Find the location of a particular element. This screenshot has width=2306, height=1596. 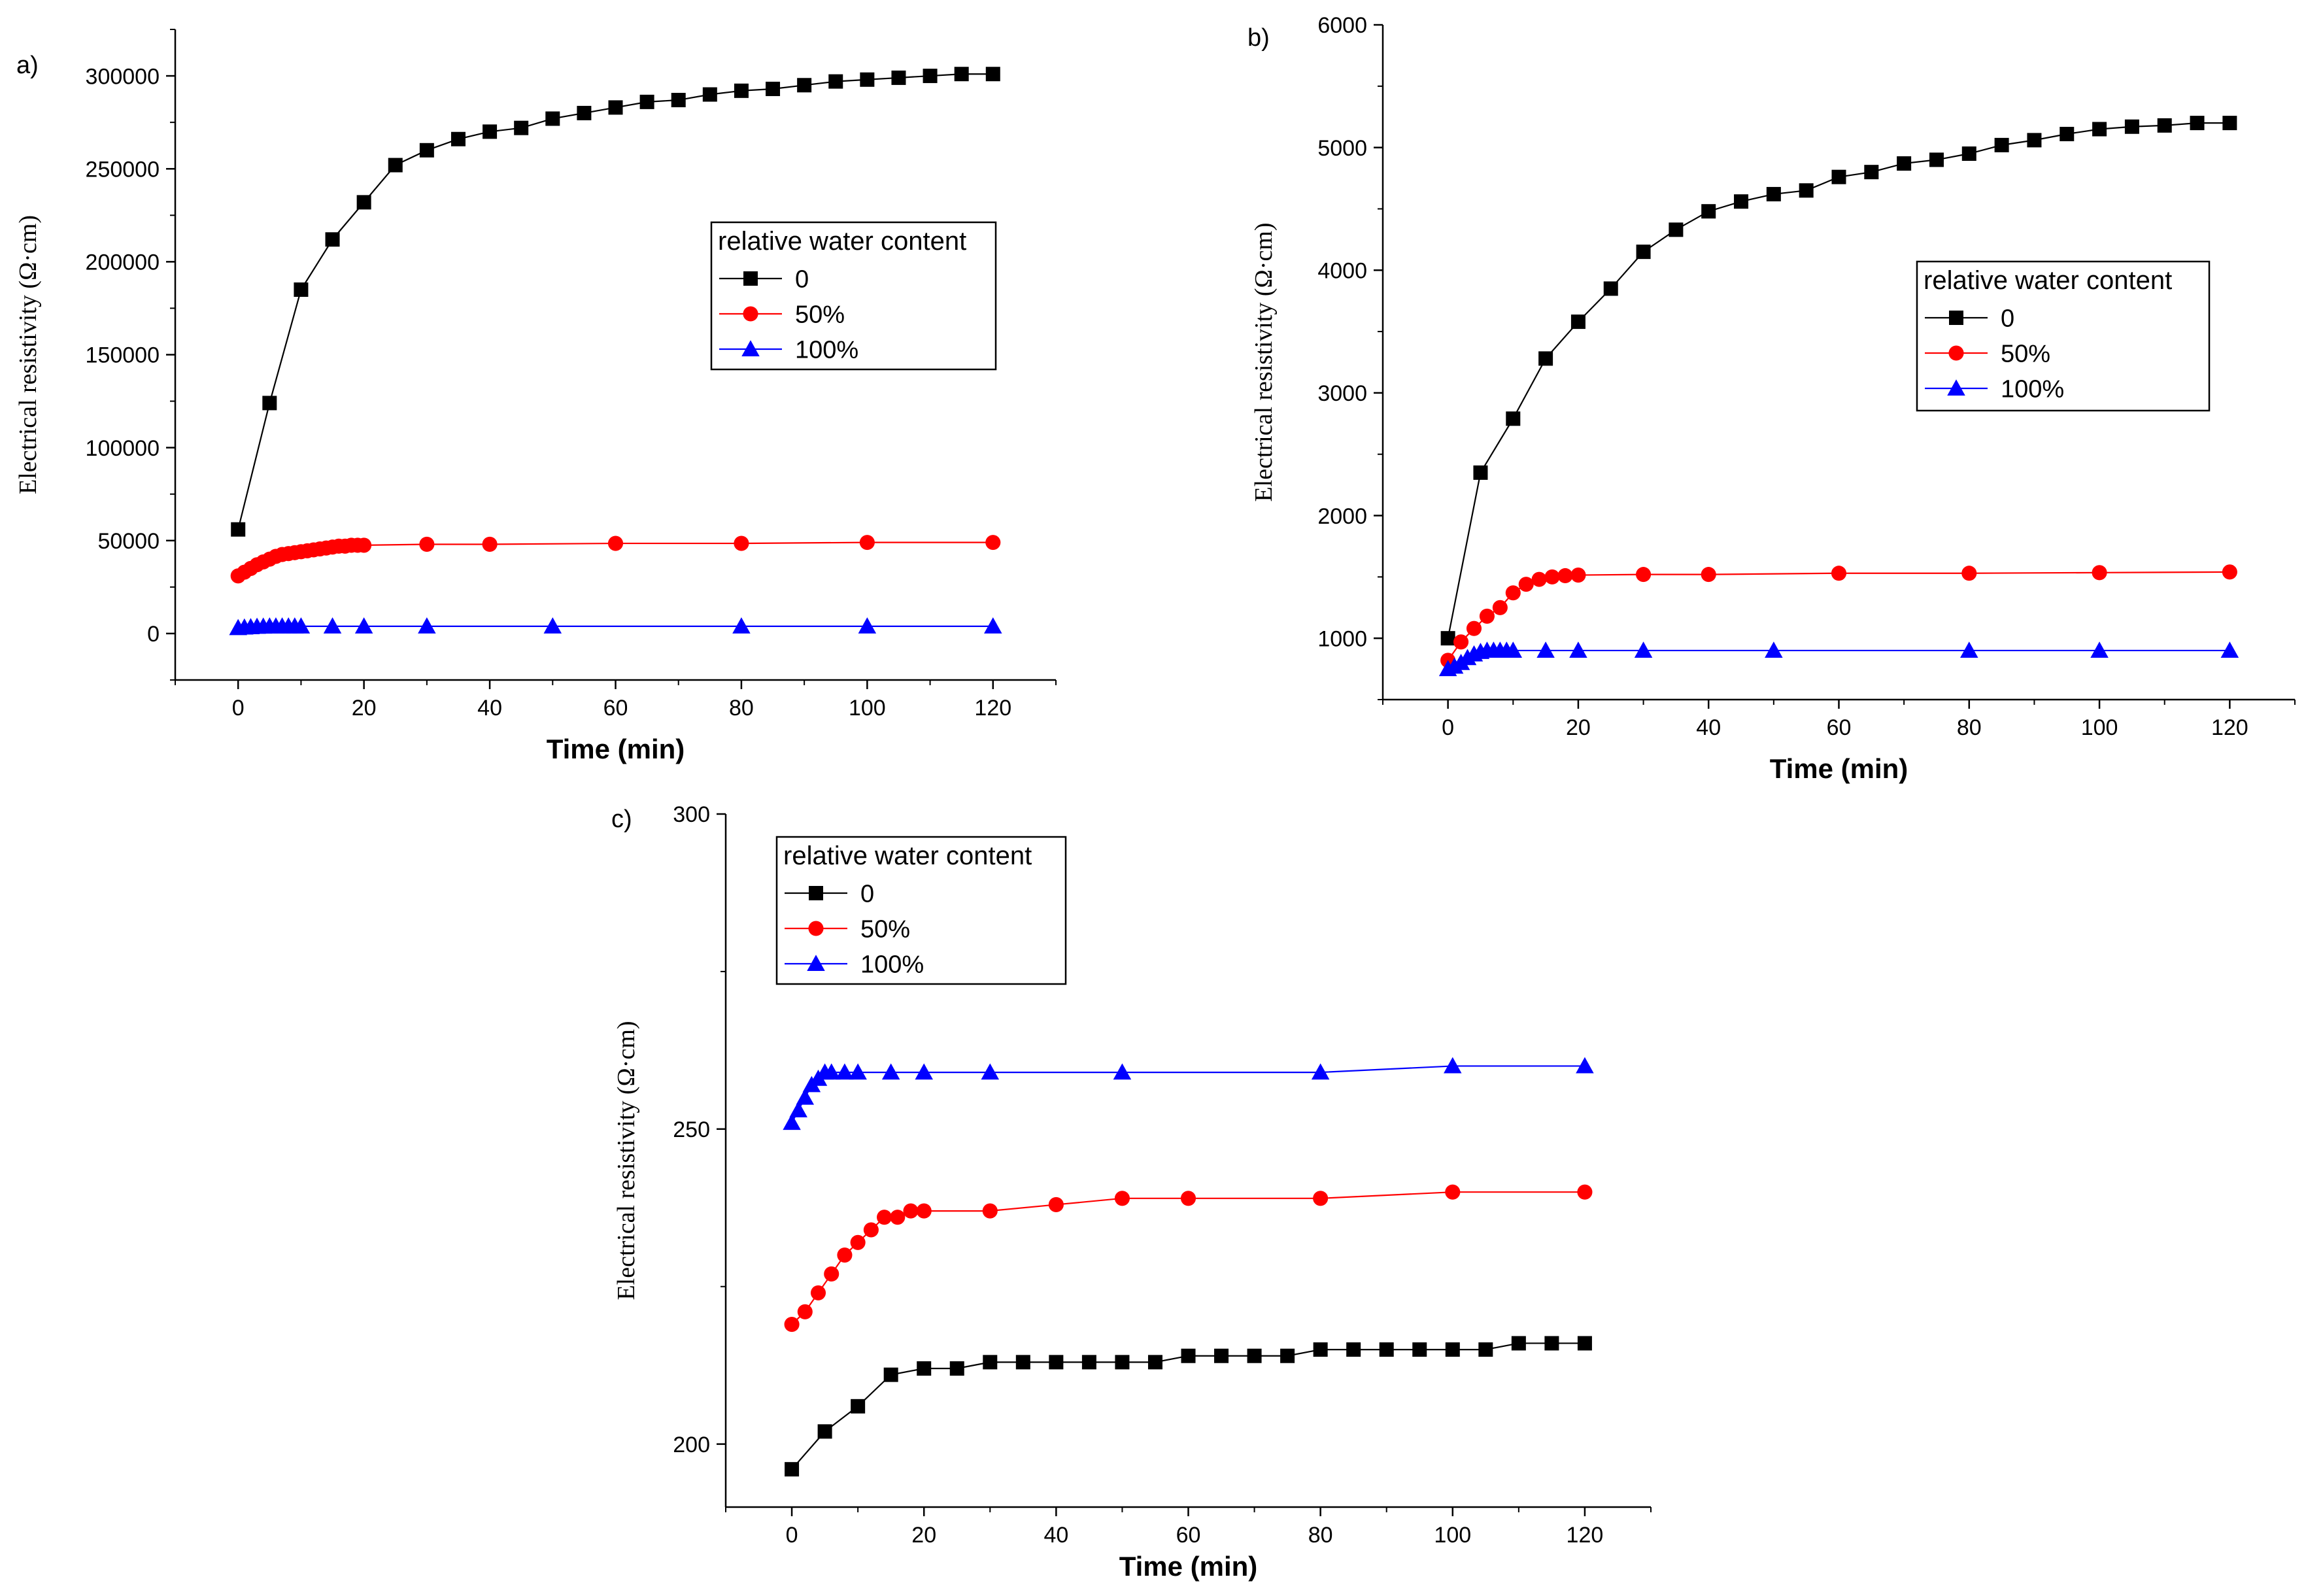

x-tick-label: 120 is located at coordinates (2229, 727).